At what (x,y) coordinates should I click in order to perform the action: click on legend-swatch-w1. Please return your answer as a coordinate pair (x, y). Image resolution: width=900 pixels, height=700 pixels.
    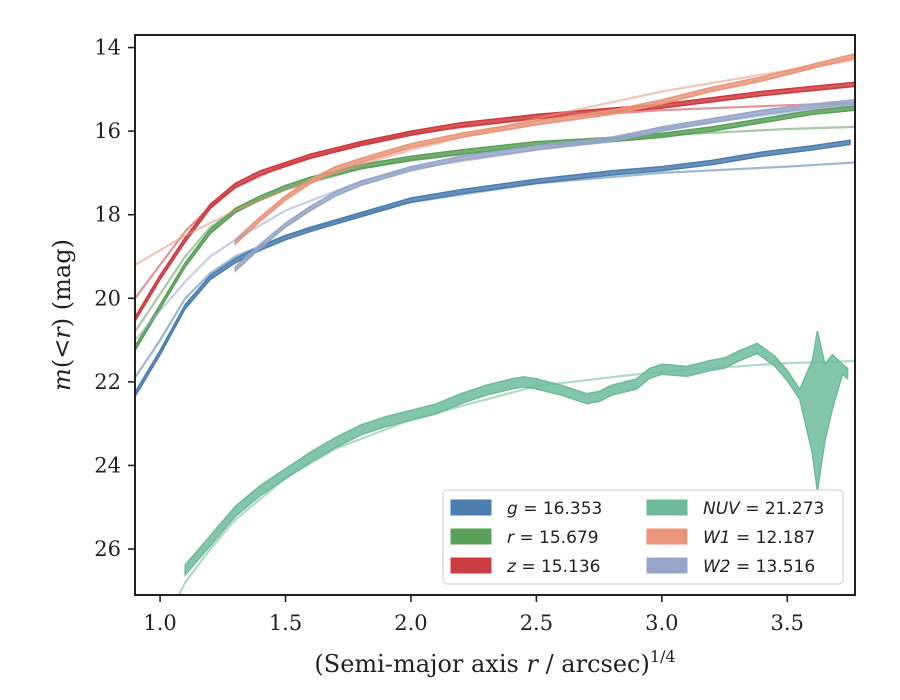
    Looking at the image, I should click on (667, 536).